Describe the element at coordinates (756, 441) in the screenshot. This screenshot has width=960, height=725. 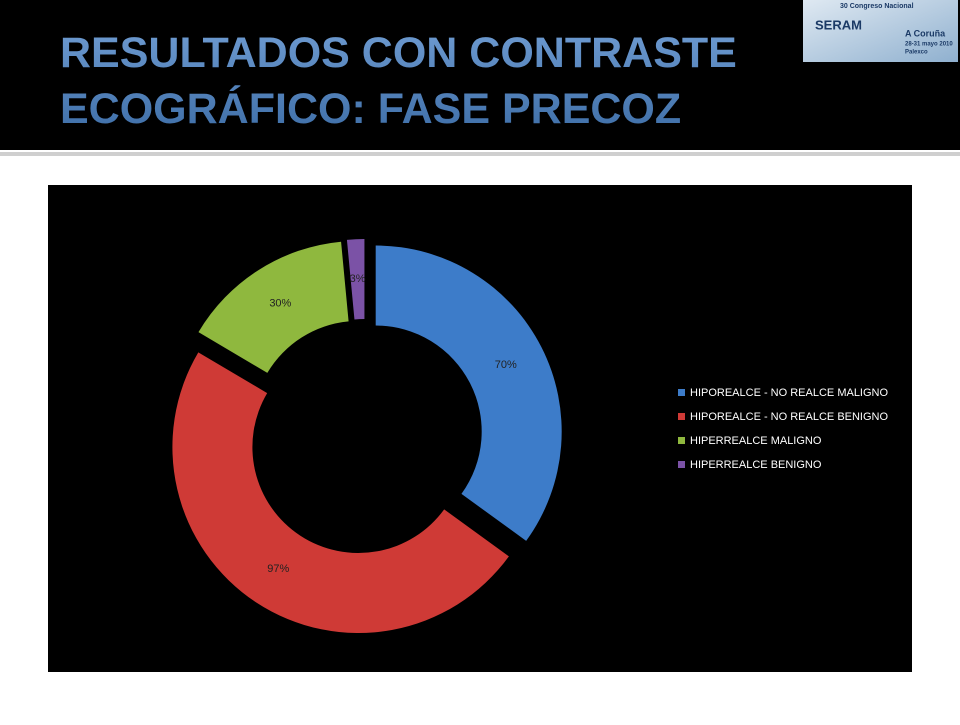
I see `legend-label: HIPERREALCE MALIGNO` at that location.